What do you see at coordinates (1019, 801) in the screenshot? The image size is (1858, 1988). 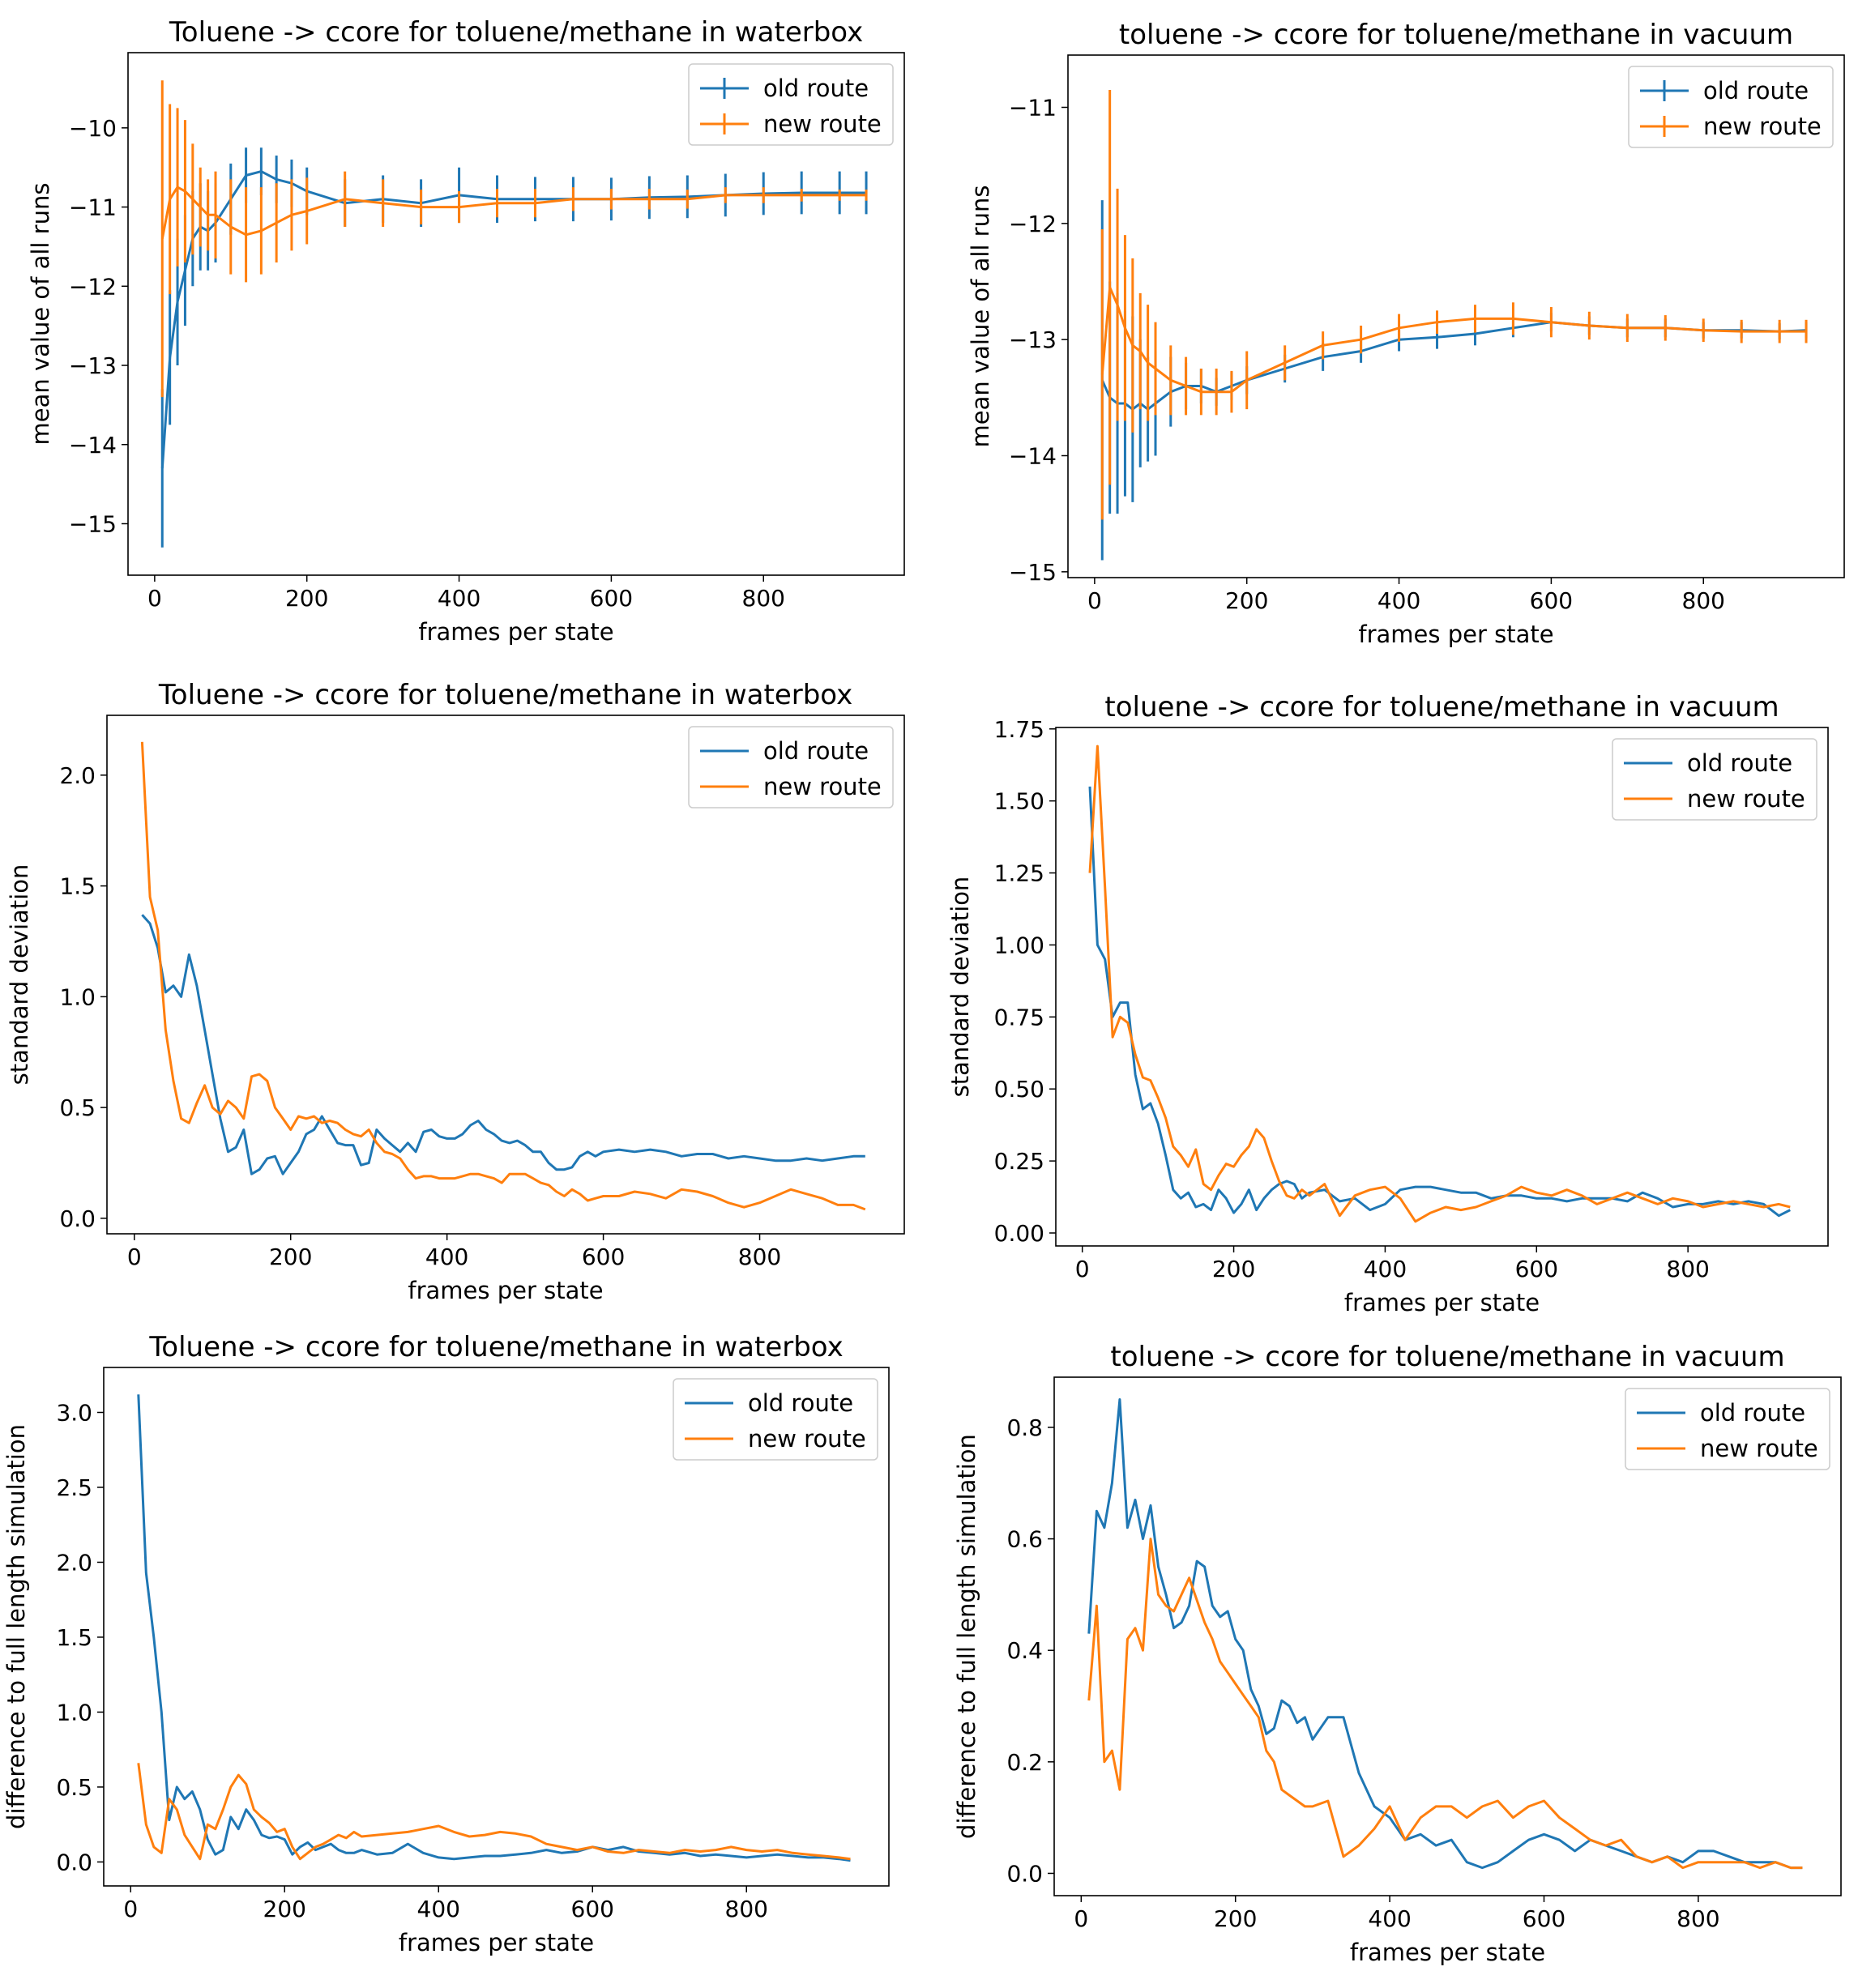 I see `y-tick-label: 1.50` at bounding box center [1019, 801].